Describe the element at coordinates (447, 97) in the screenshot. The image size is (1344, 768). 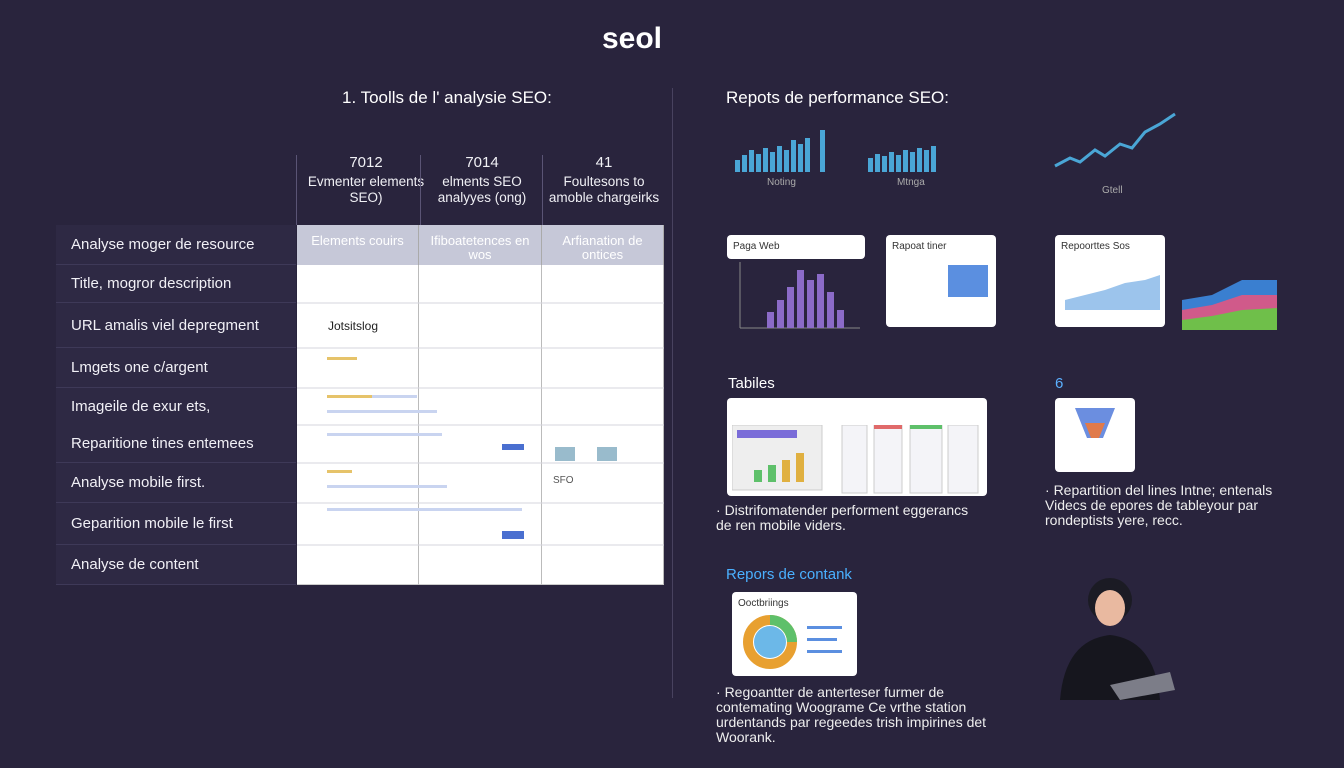
I see `left-heading: 1. Toolls de l' analysie SEO:` at that location.